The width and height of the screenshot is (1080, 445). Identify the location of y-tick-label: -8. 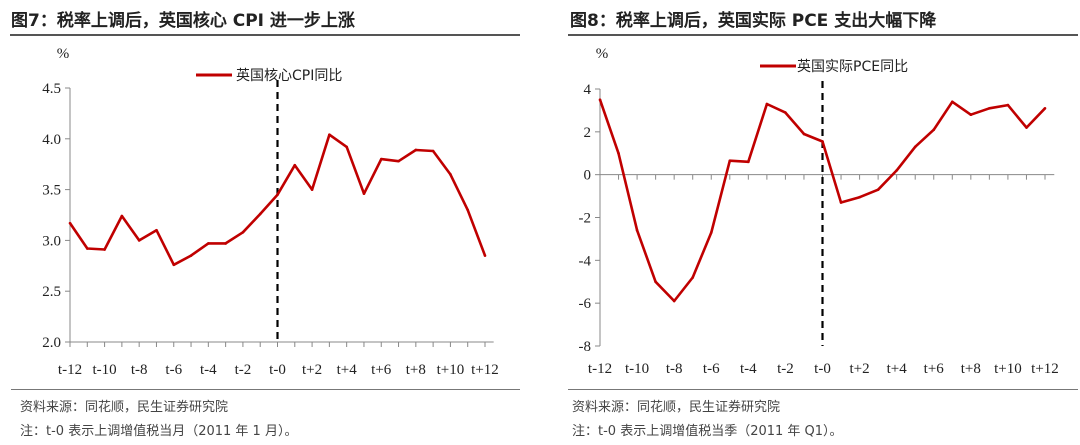
(585, 347).